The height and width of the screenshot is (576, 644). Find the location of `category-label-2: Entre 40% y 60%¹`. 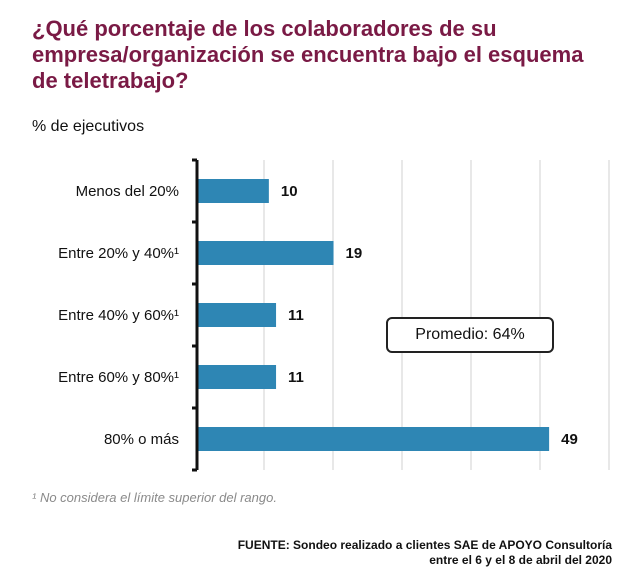

category-label-2: Entre 40% y 60%¹ is located at coordinates (118, 315).